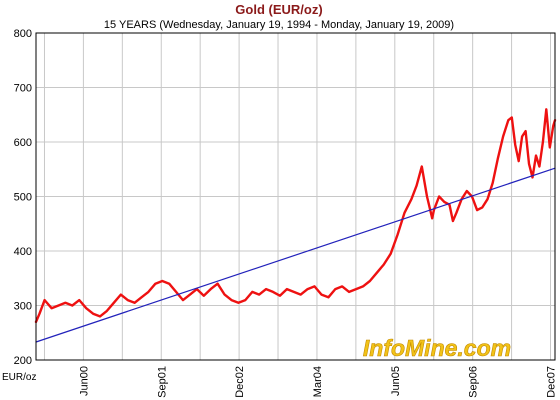 The width and height of the screenshot is (560, 400). Describe the element at coordinates (23, 198) in the screenshot. I see `y-tick-label: 500` at that location.